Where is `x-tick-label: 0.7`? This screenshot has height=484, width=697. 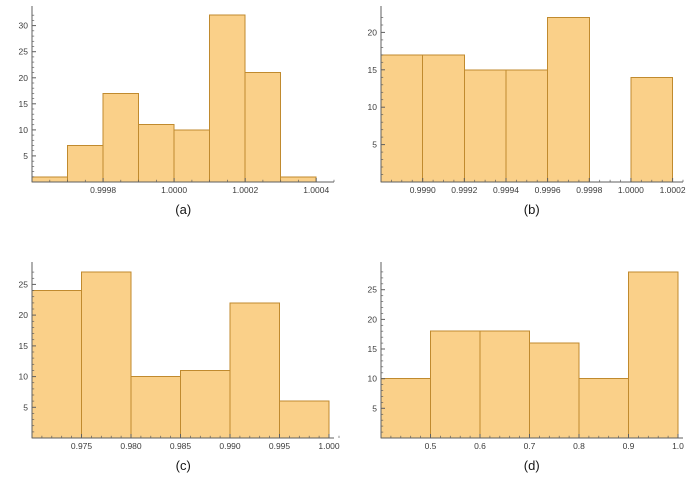 x-tick-label: 0.7 is located at coordinates (529, 446).